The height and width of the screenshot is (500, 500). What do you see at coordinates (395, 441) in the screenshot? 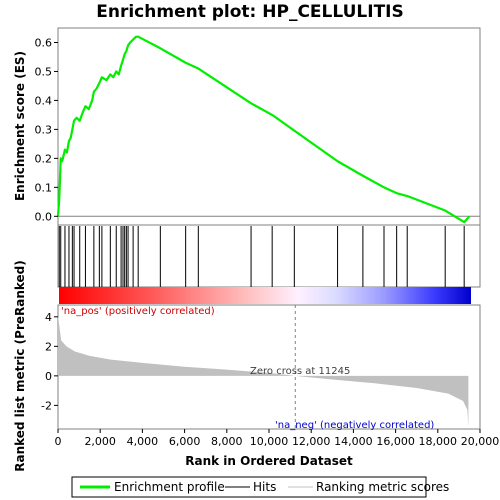
I see `x-tick-label: 16,000` at bounding box center [395, 441].